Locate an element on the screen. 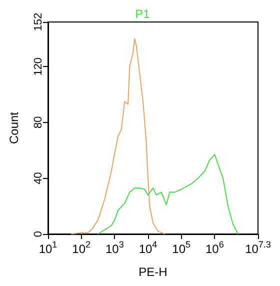  y-tick-label: 152 is located at coordinates (38, 22).